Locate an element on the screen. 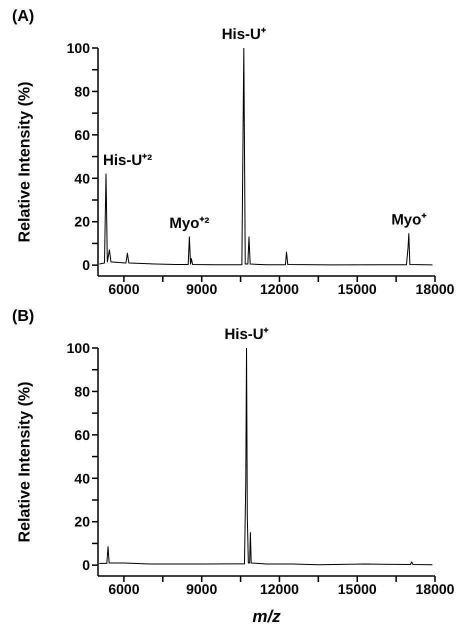 This screenshot has height=639, width=463. x-axis-title: m/z is located at coordinates (267, 616).